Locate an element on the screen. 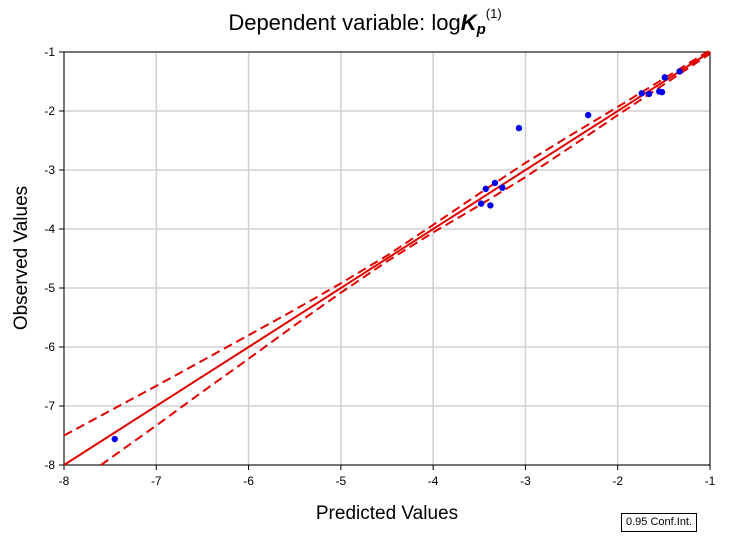 Image resolution: width=730 pixels, height=539 pixels. title-subscript: p is located at coordinates (481, 29).